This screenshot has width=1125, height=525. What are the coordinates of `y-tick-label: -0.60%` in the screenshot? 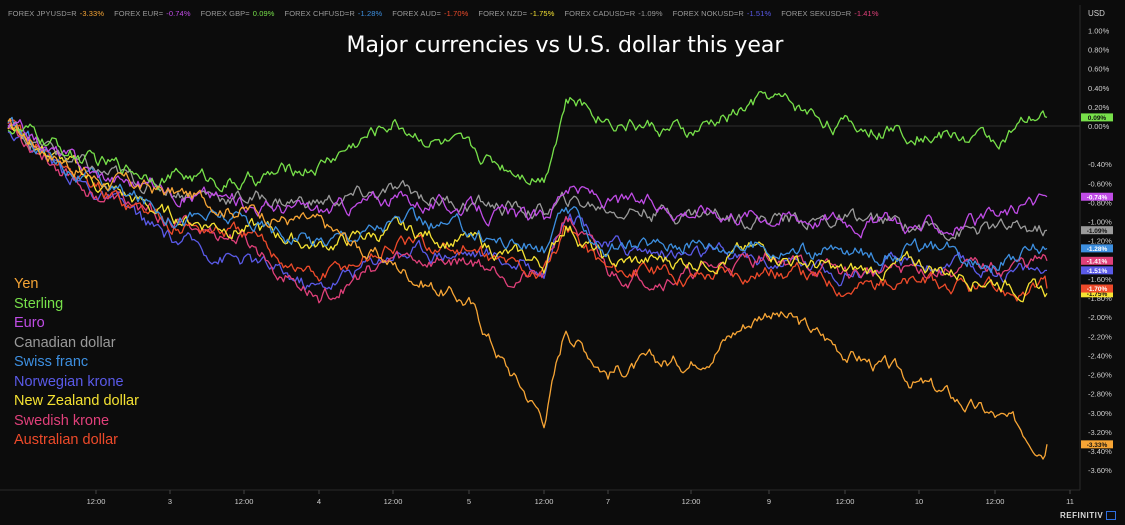 It's located at (1100, 183).